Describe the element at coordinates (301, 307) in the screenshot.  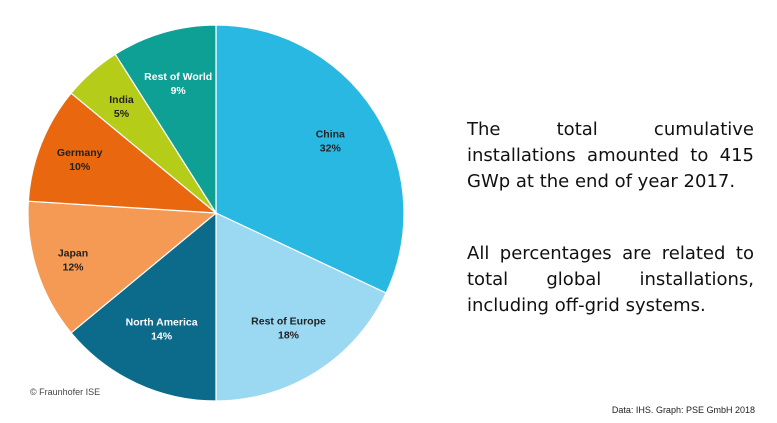
I see `slice-rest-of-europe` at that location.